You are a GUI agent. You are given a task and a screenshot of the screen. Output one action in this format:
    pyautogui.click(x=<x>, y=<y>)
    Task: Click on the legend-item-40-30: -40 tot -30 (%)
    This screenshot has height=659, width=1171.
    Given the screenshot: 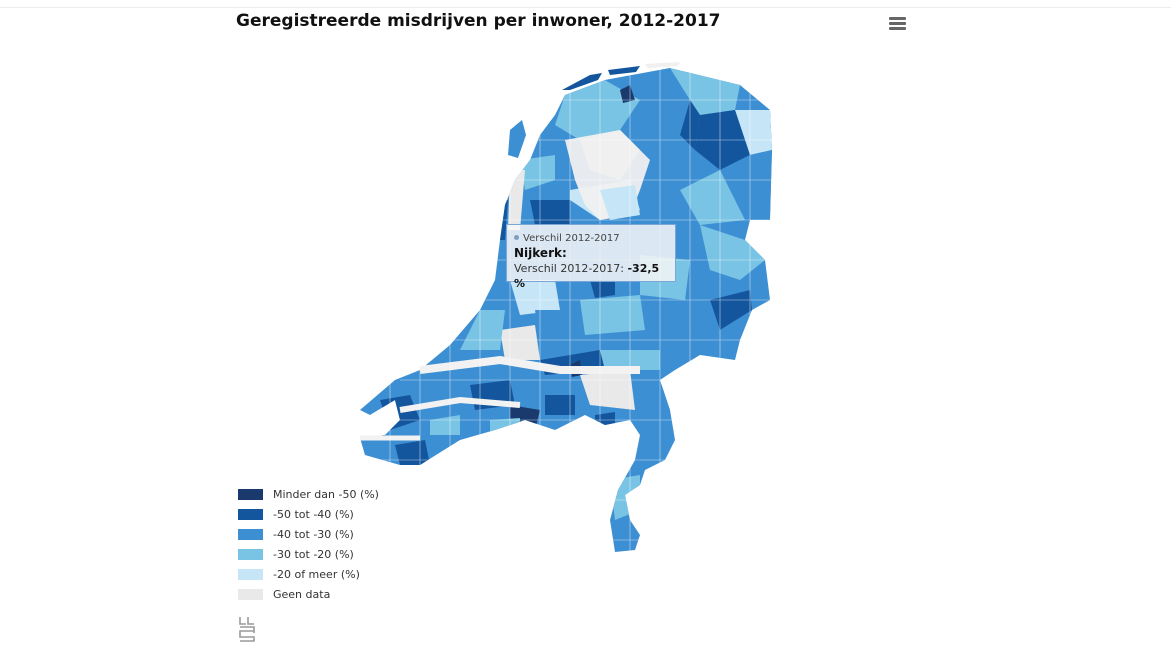 What is the action you would take?
    pyautogui.click(x=308, y=534)
    